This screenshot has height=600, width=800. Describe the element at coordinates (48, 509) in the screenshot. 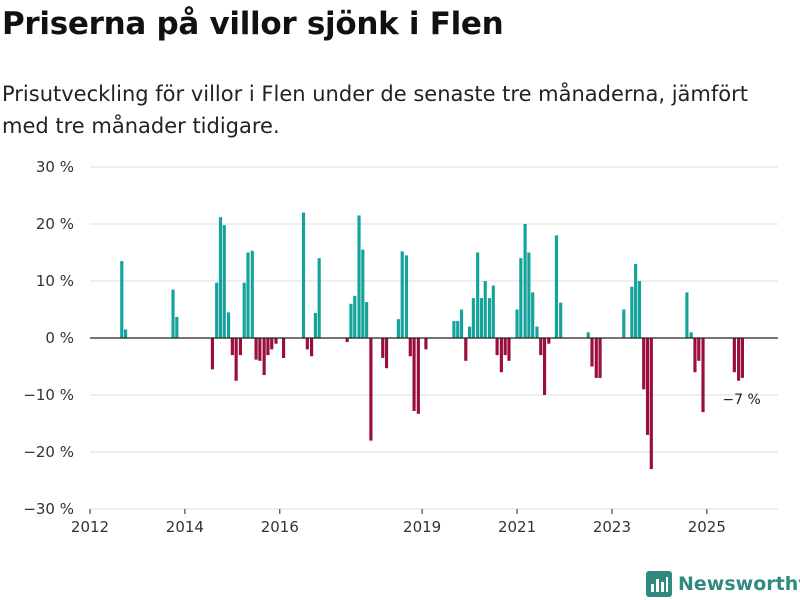

I see `y-tick-label: −30 %` at that location.